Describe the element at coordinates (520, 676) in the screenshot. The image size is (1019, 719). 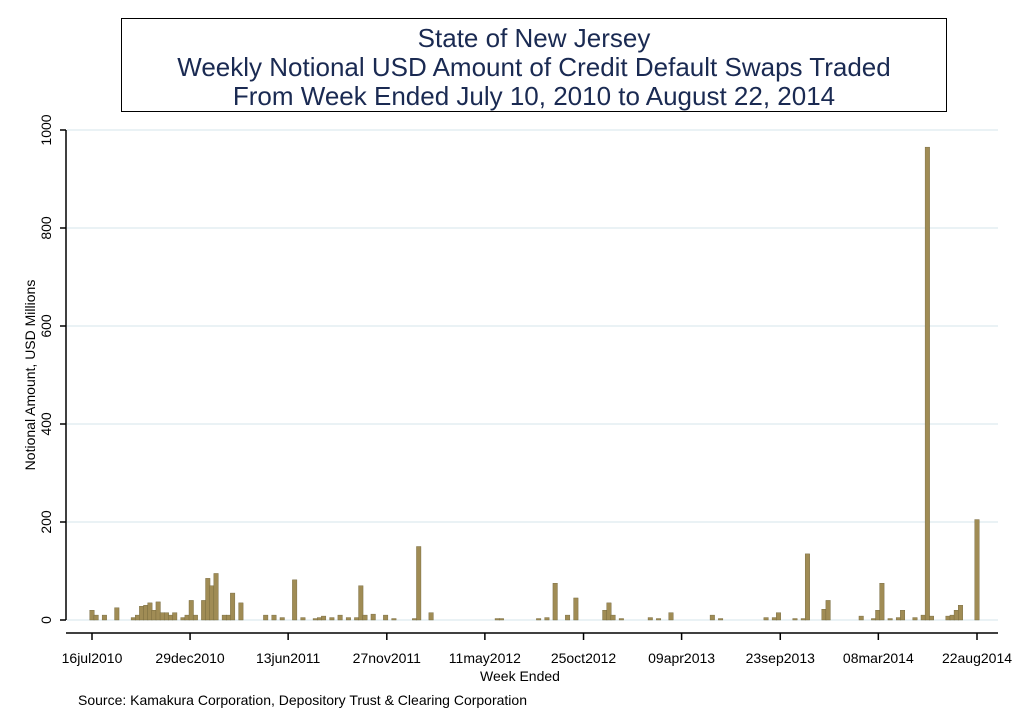
I see `x-axis-title: Week Ended` at that location.